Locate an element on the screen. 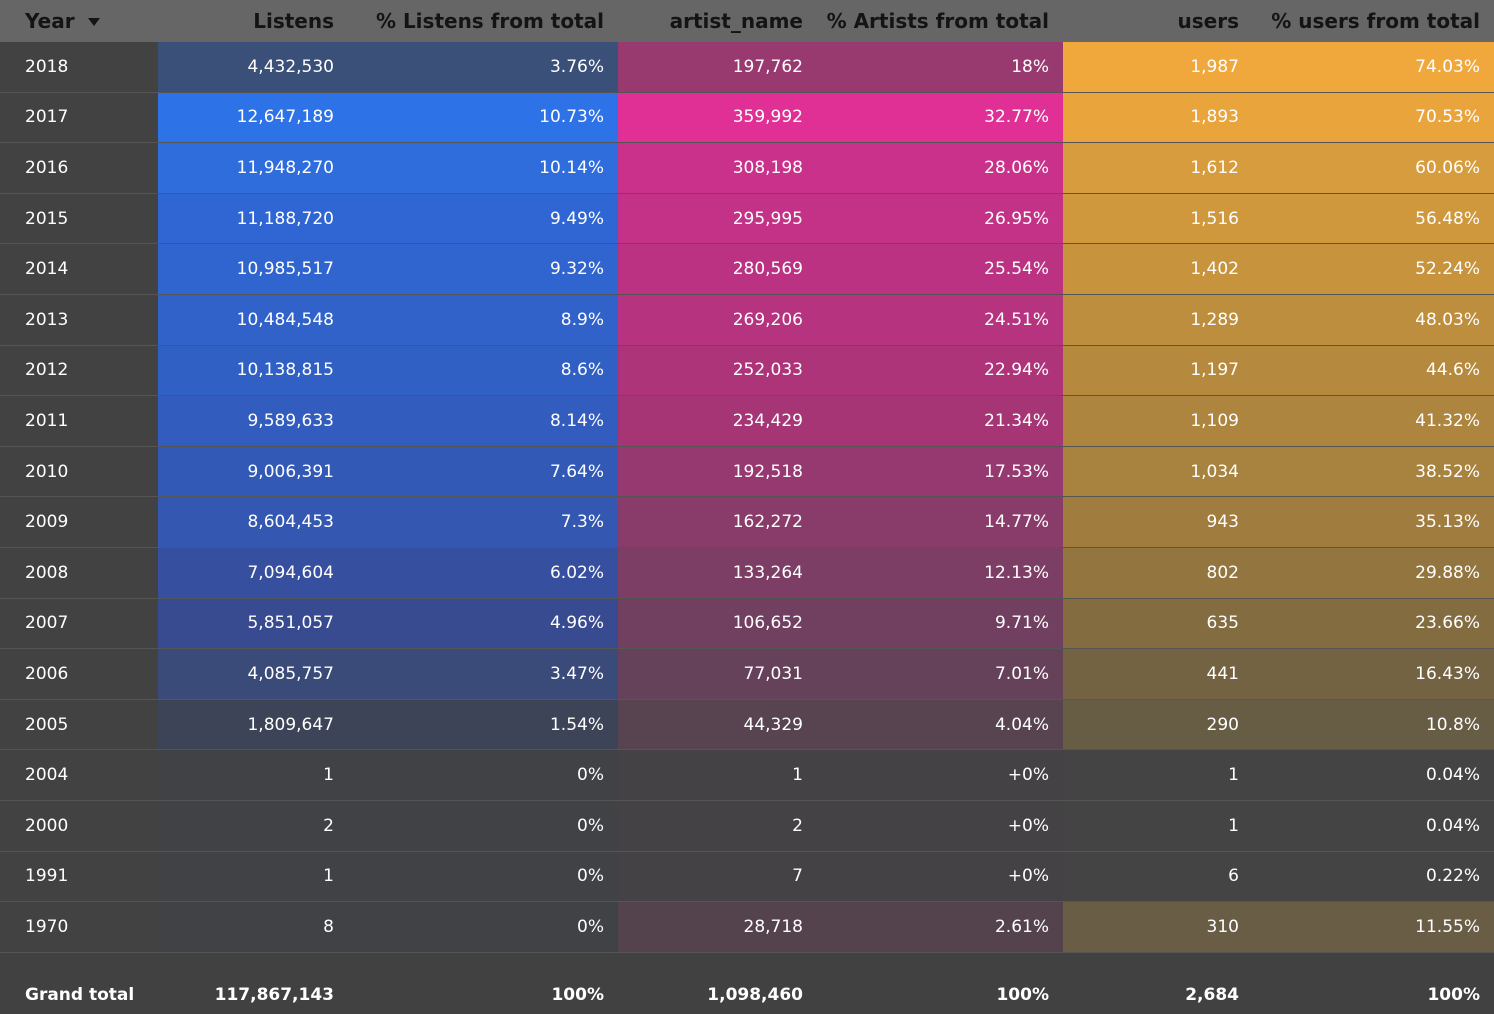 The image size is (1494, 1014). cell-year: 2013 is located at coordinates (79, 320).